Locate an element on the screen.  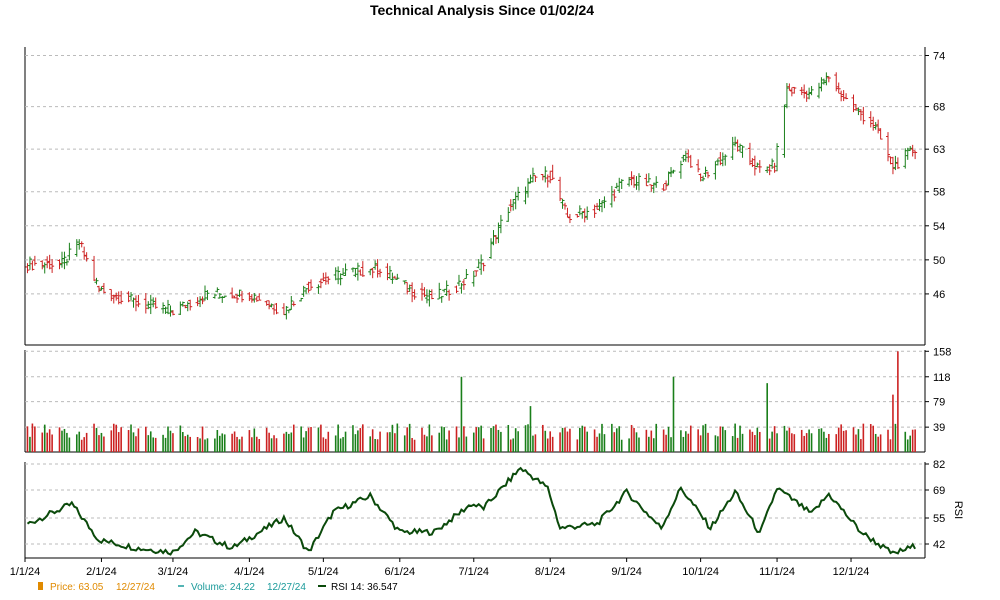
legend-rsi: RSI 14: 36.547 is located at coordinates (364, 587).